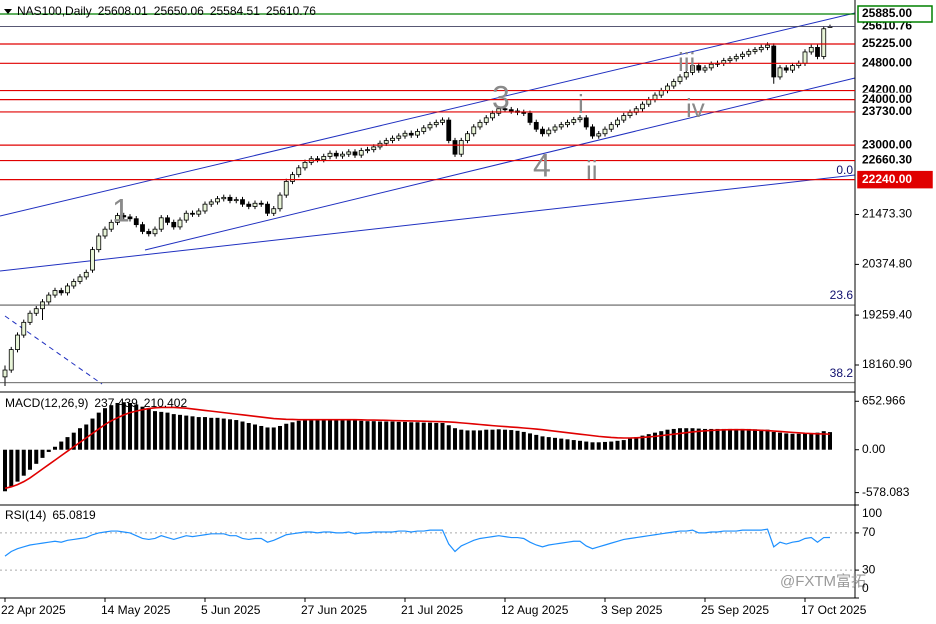 This screenshot has height=624, width=936. I want to click on header-text: 25584.51, so click(235, 11).